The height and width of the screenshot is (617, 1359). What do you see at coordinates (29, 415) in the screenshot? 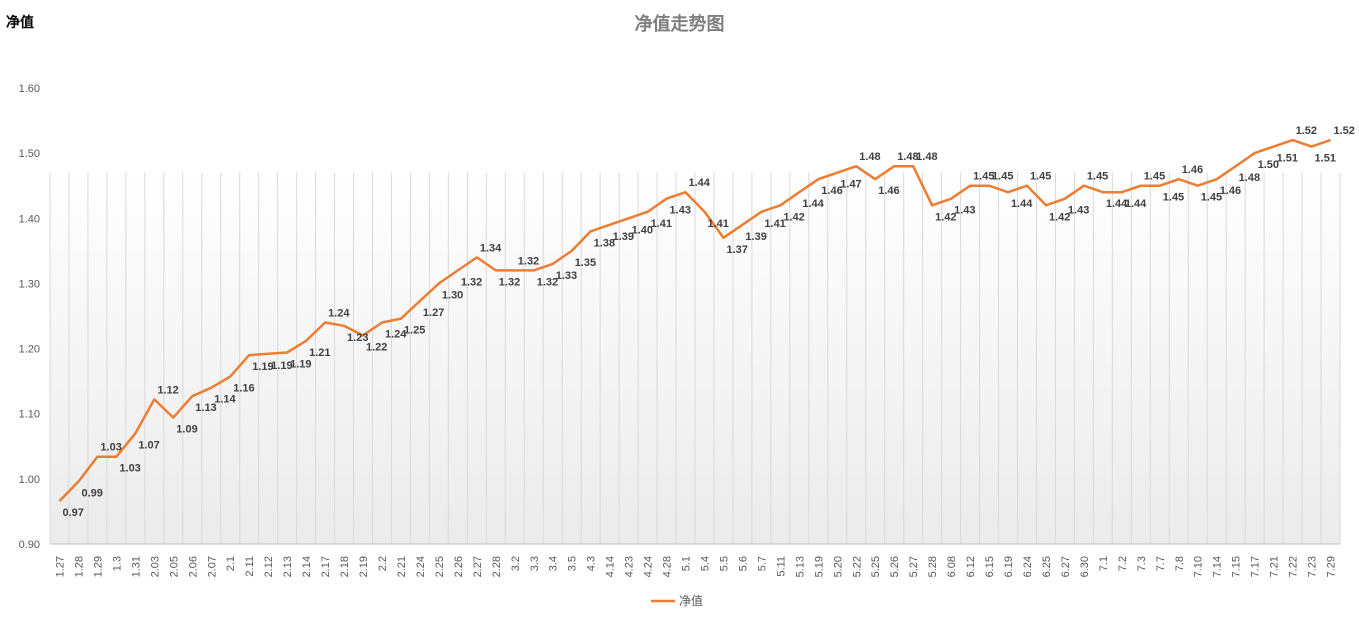
I see `y-tick-label: 1.10` at bounding box center [29, 415].